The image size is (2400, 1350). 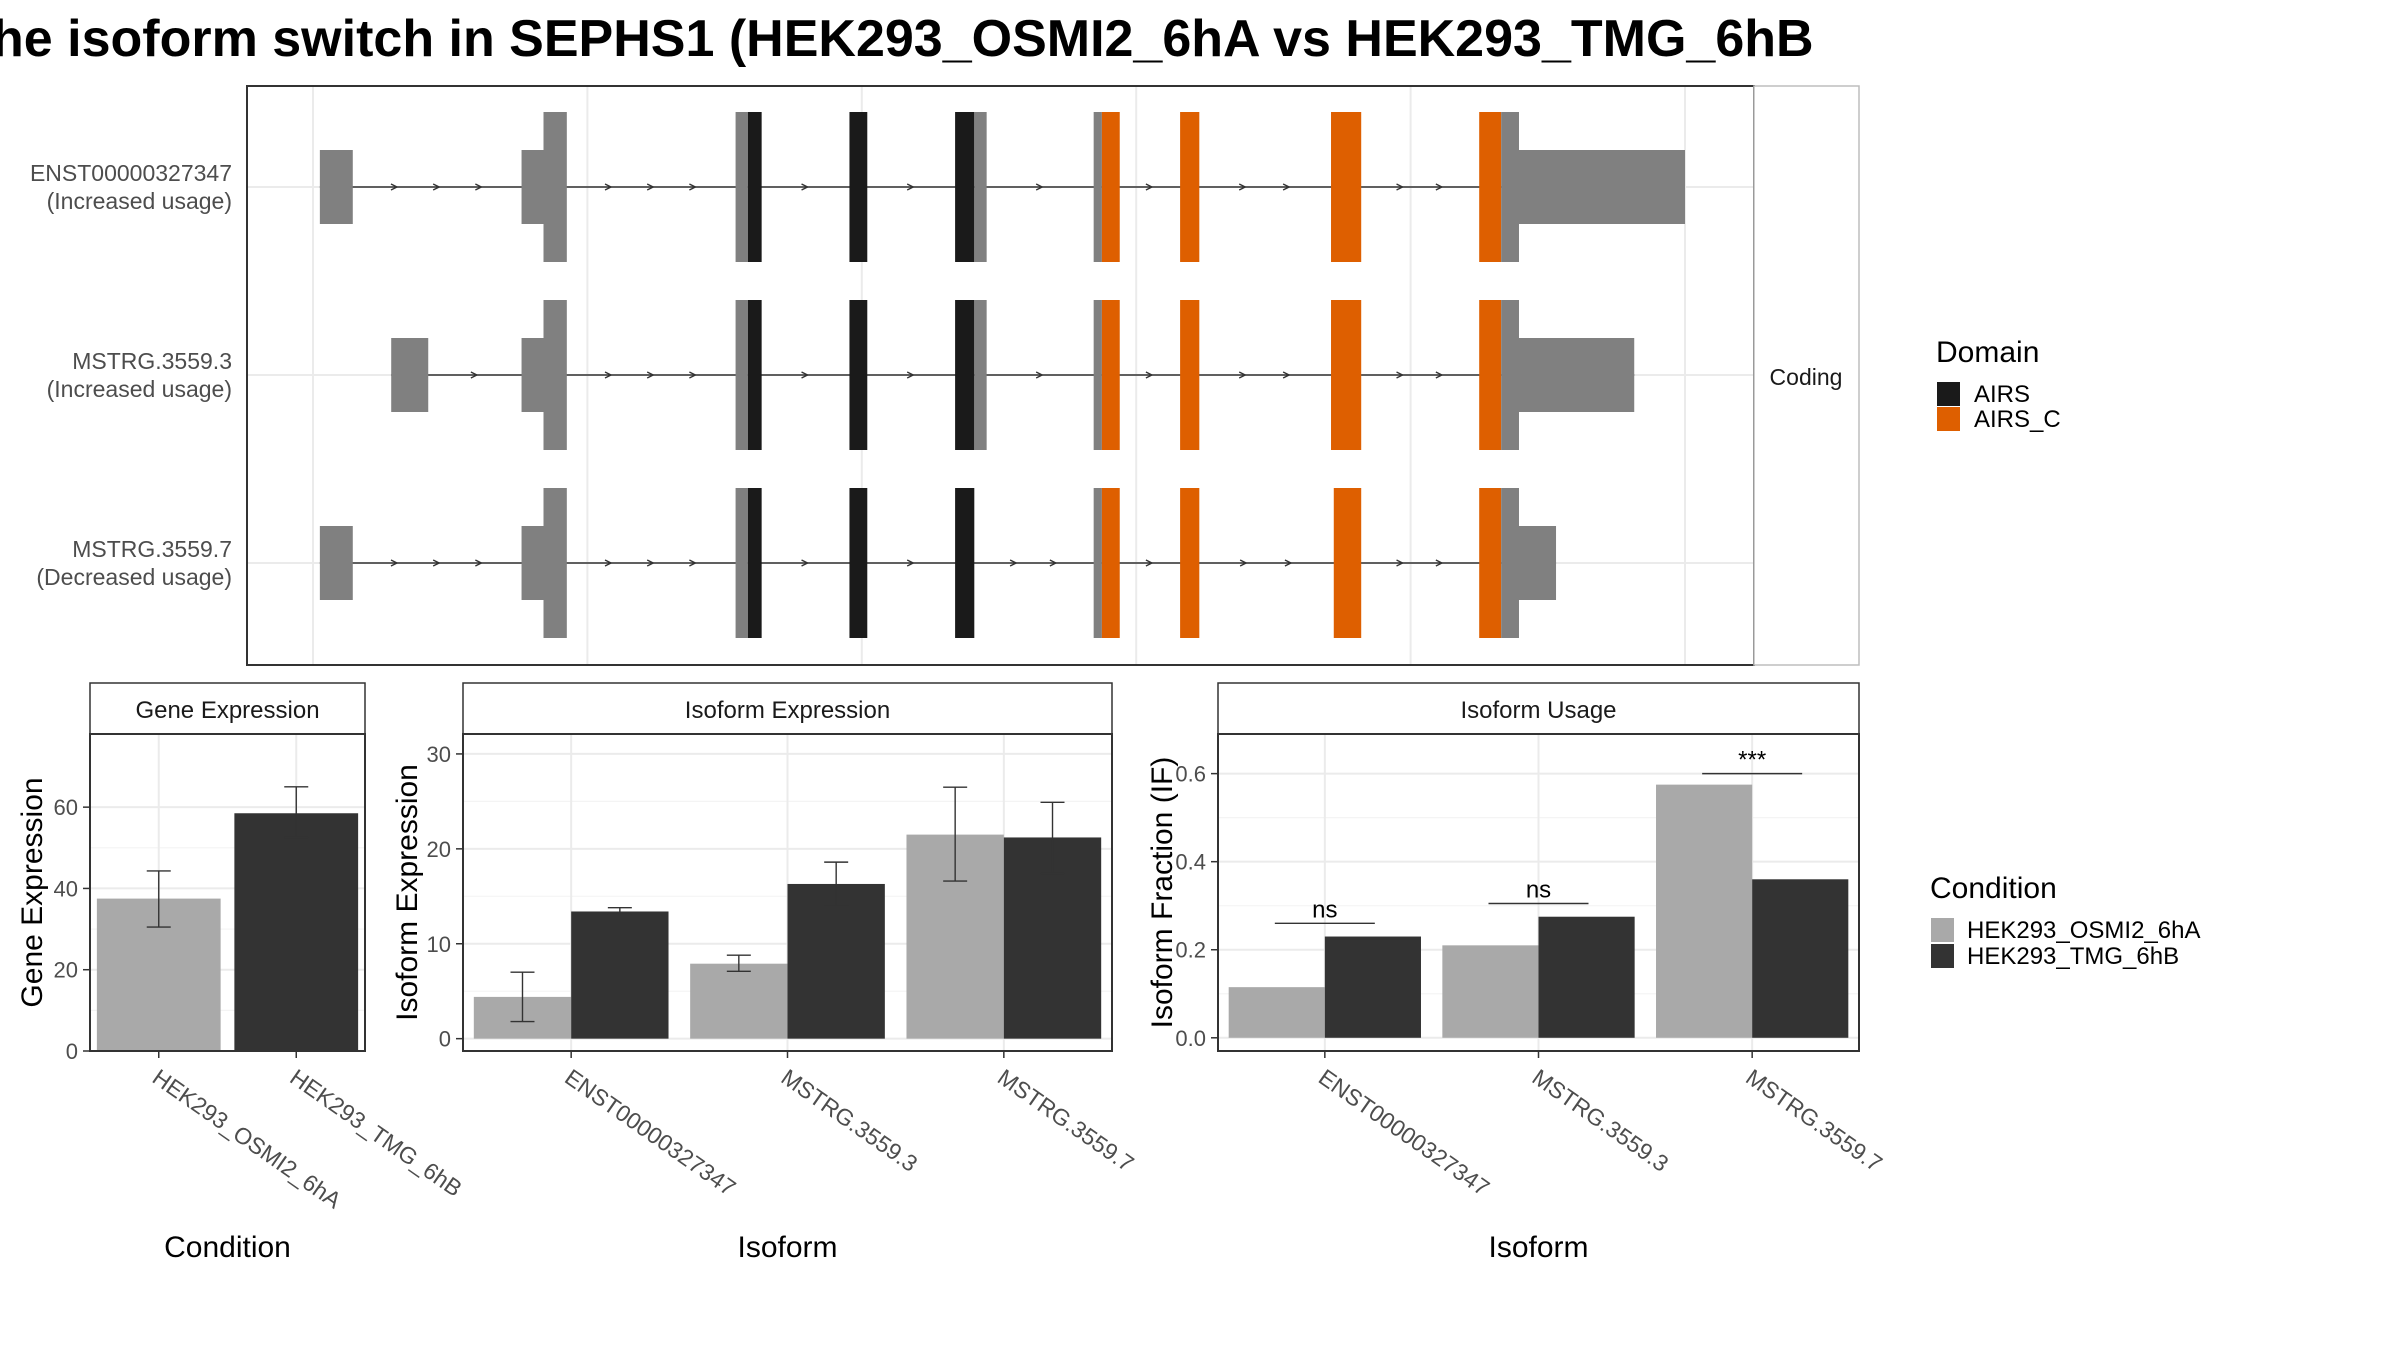 I want to click on structure-strip-label: Coding, so click(x=1806, y=377).